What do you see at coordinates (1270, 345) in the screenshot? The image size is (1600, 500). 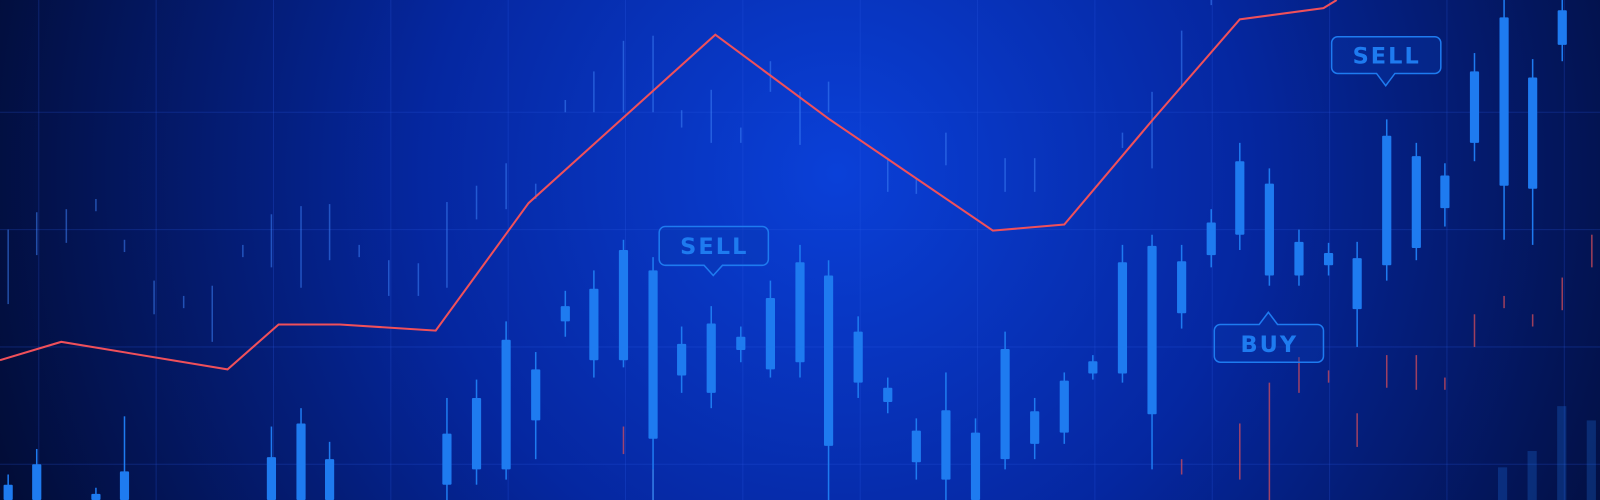 I see `buy-label: BUY` at bounding box center [1270, 345].